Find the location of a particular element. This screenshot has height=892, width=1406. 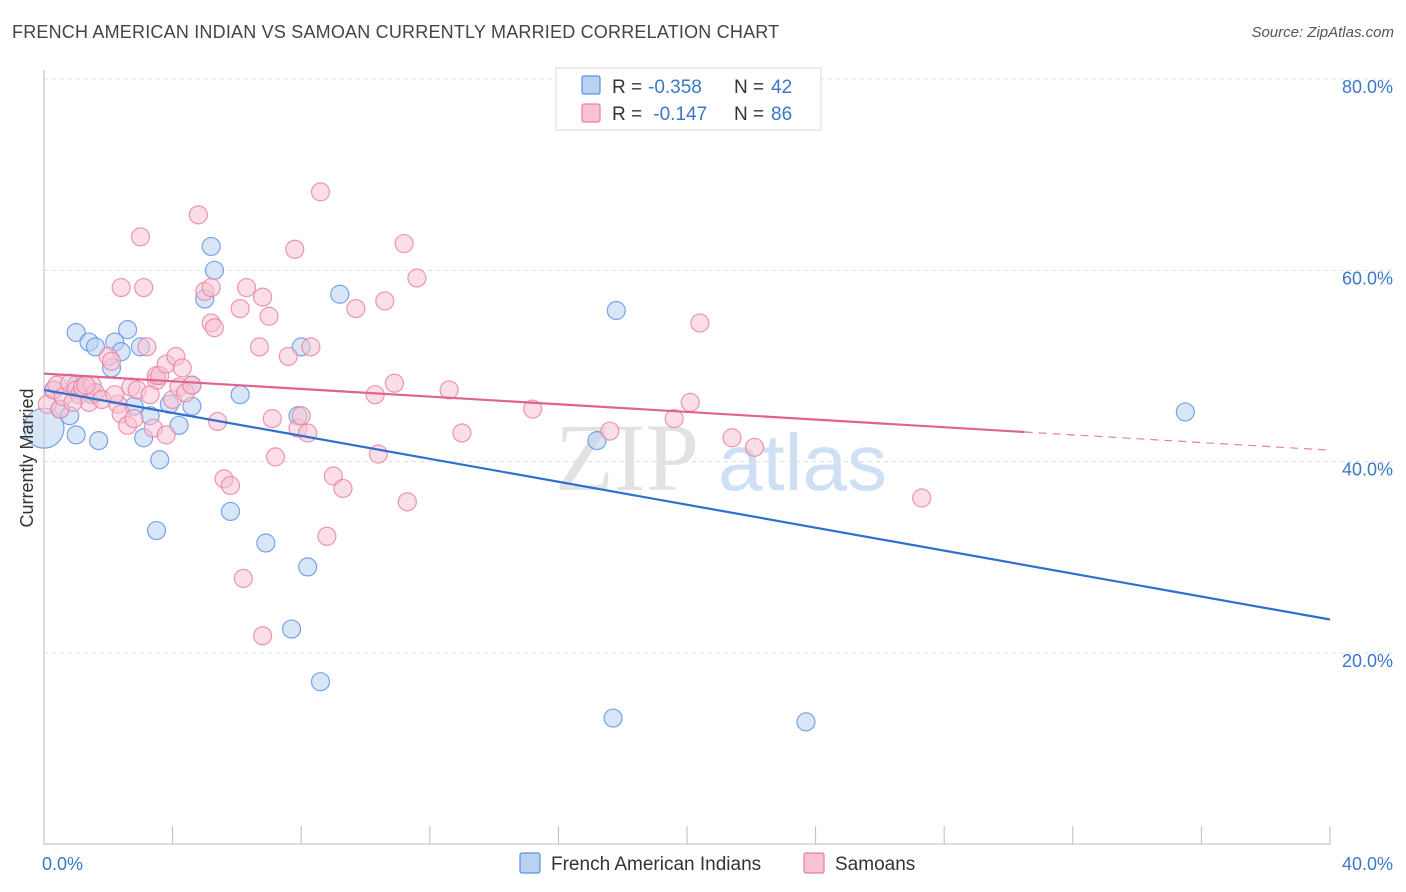

legend-n-label-2: N = is located at coordinates (749, 114).